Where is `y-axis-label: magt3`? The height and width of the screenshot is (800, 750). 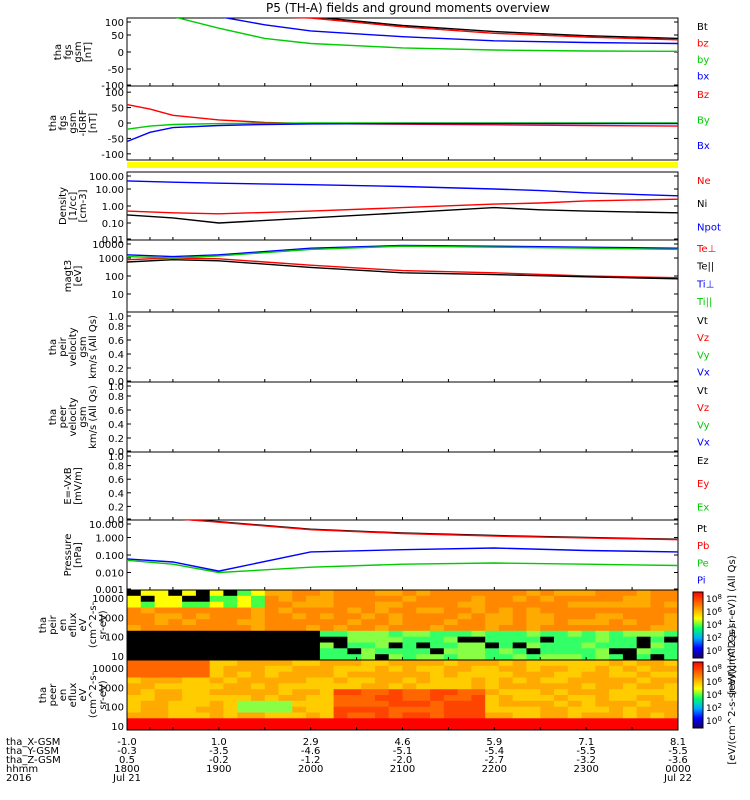
y-axis-label: magt3 is located at coordinates (68, 276).